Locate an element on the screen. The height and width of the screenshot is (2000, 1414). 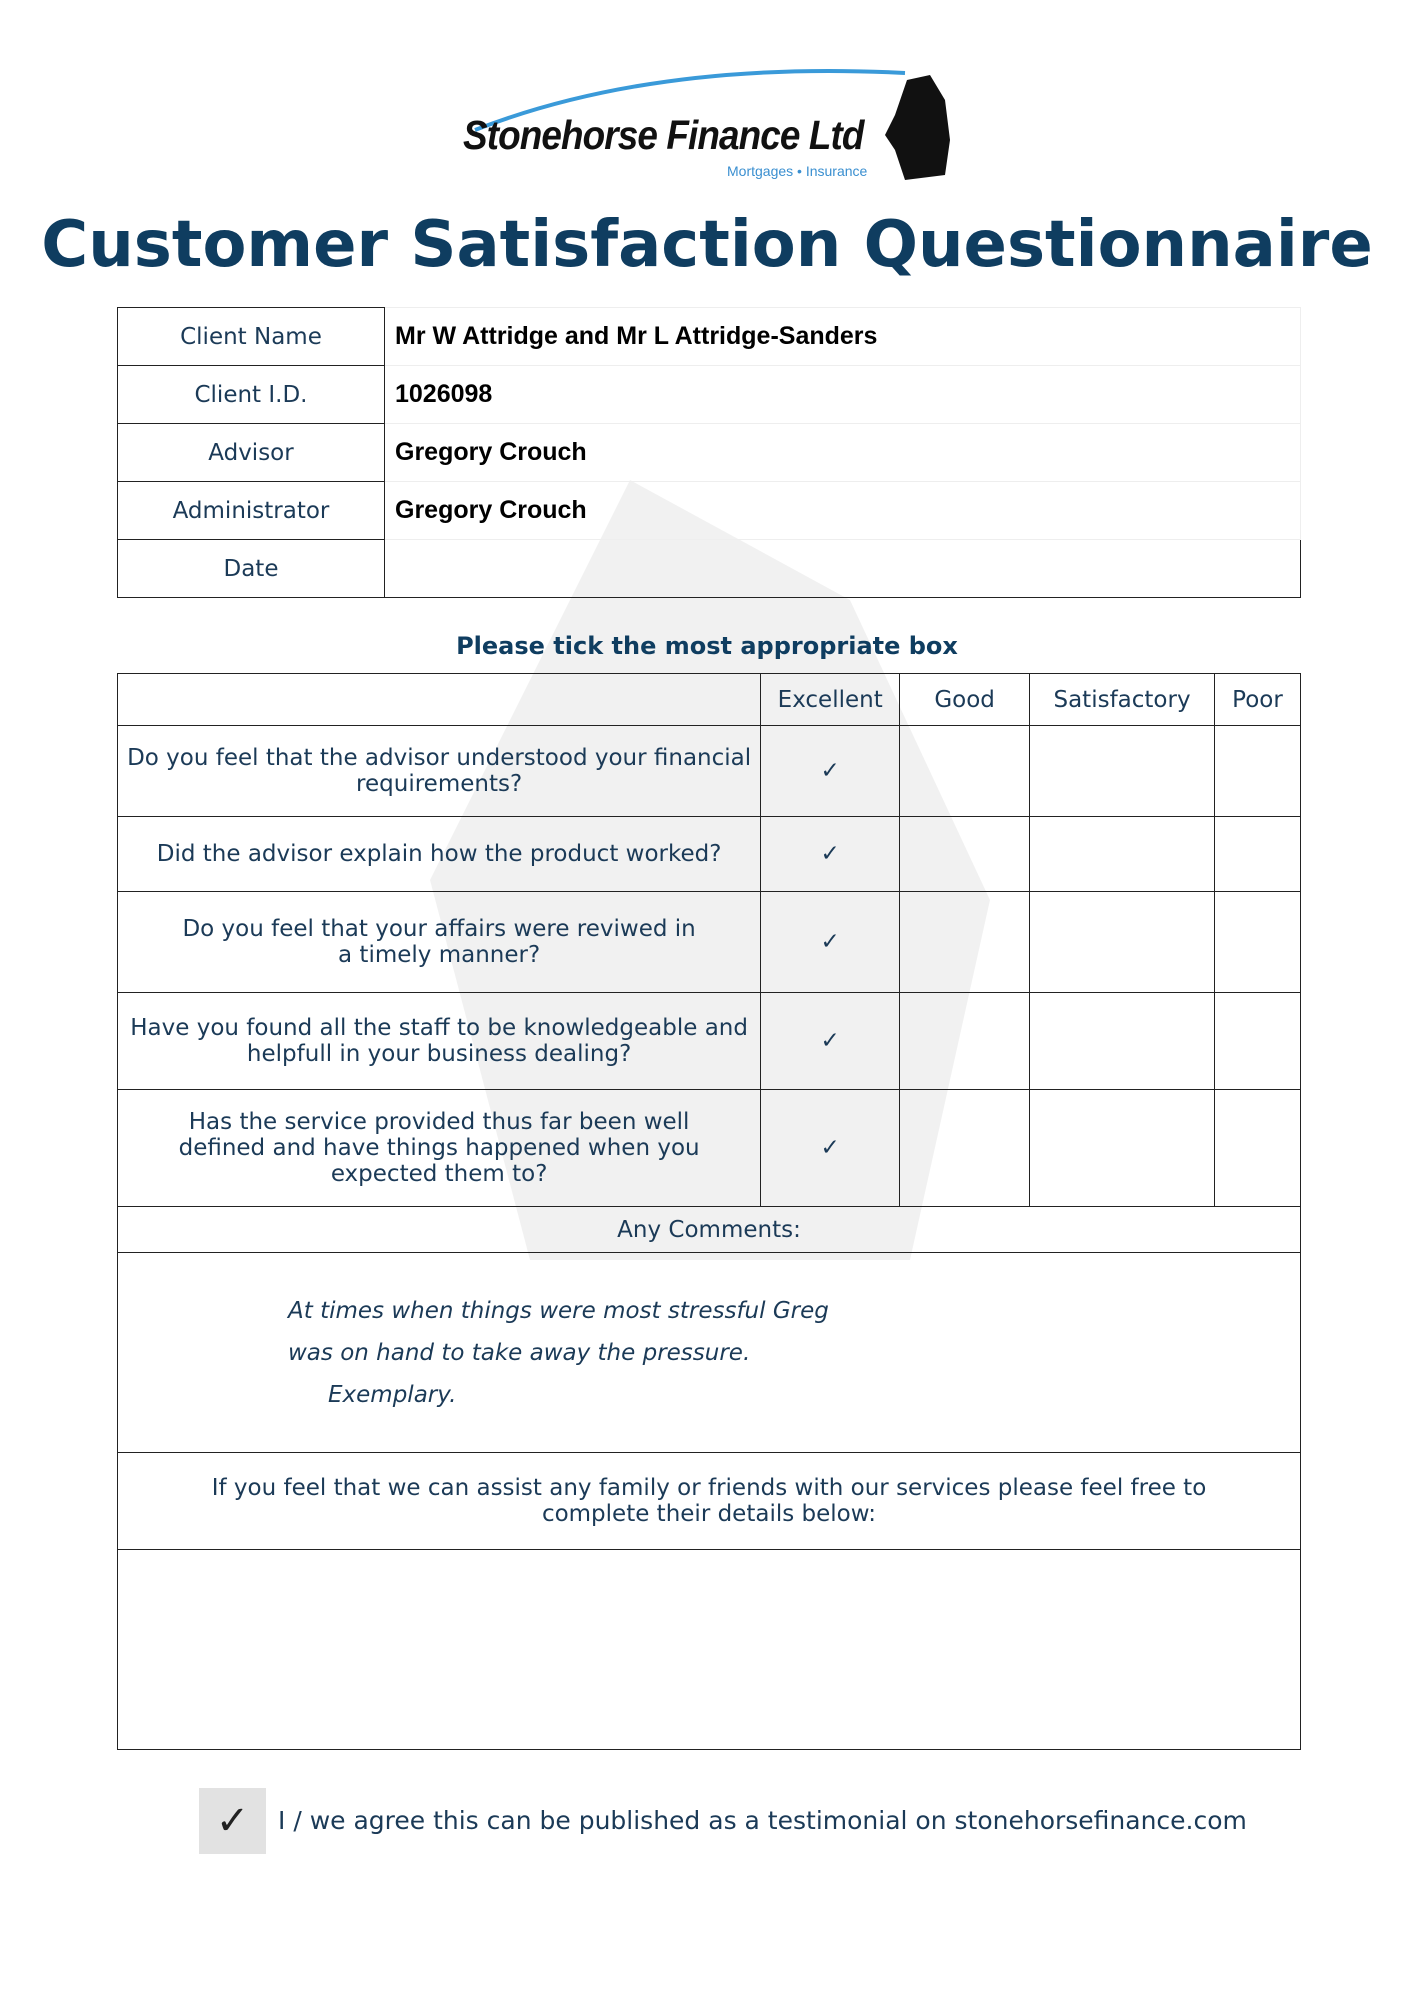
date-field is located at coordinates (842, 568).